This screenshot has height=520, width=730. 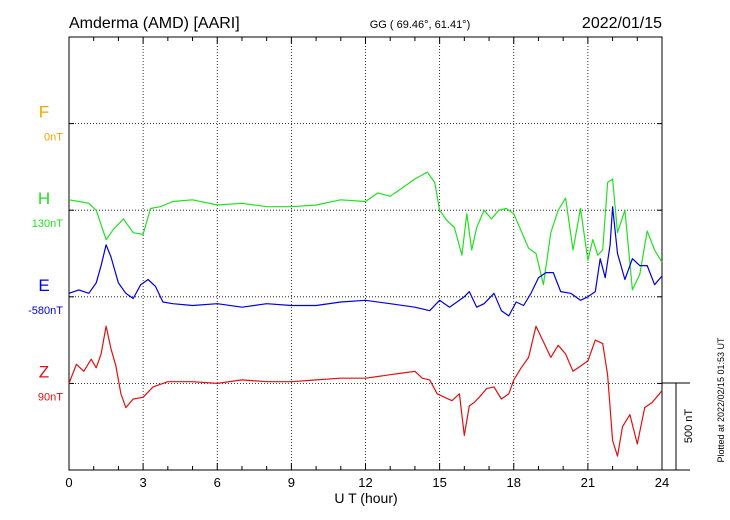 What do you see at coordinates (662, 482) in the screenshot?
I see `x-tick-label: 24` at bounding box center [662, 482].